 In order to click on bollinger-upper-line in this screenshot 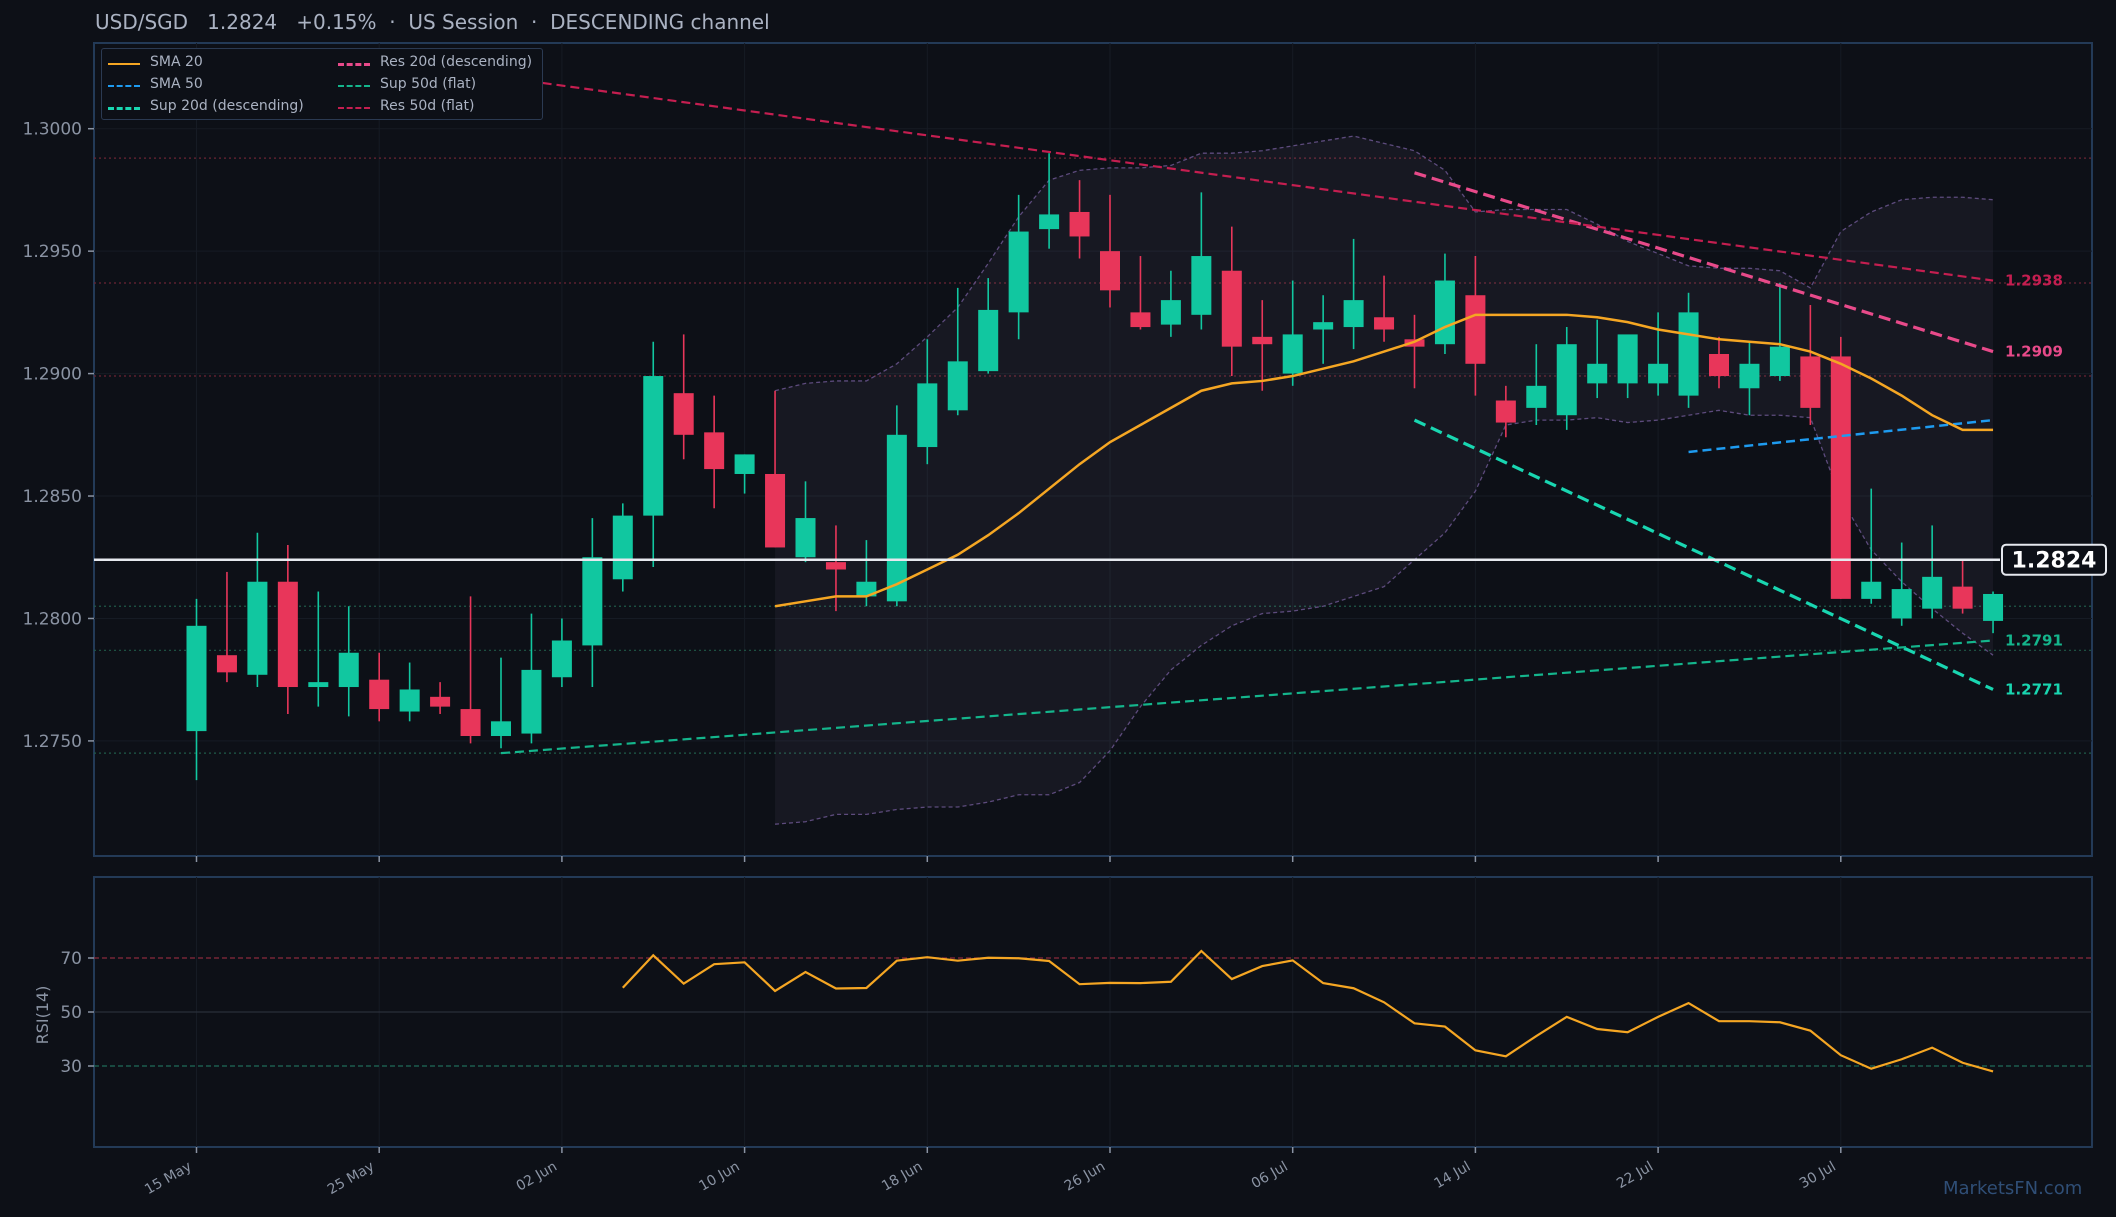, I will do `click(1384, 263)`.